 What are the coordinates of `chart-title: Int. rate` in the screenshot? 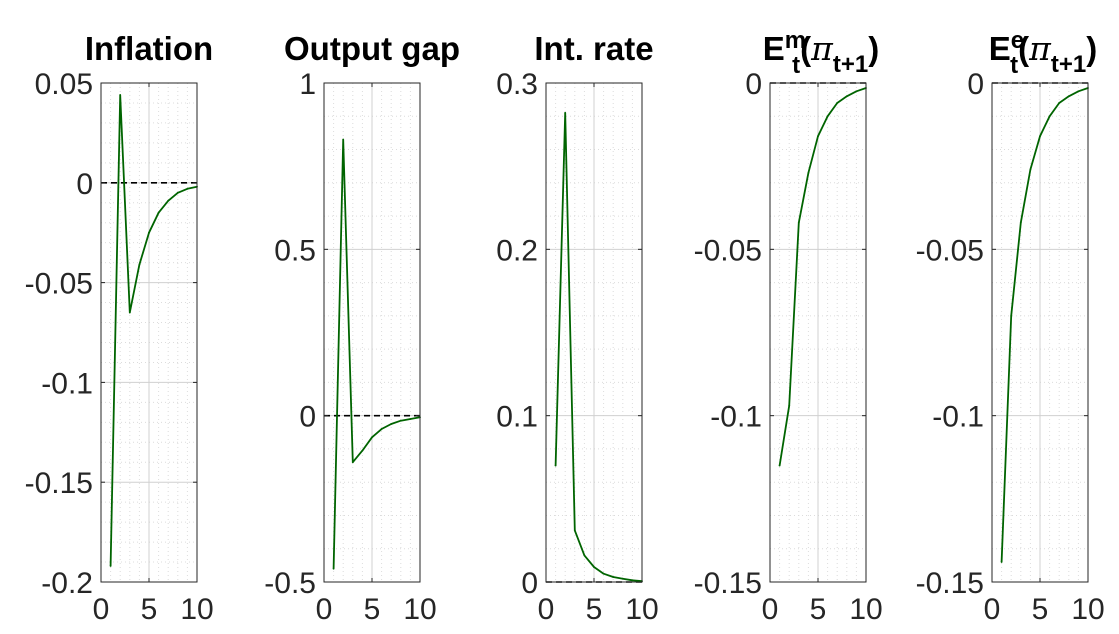 It's located at (593, 48).